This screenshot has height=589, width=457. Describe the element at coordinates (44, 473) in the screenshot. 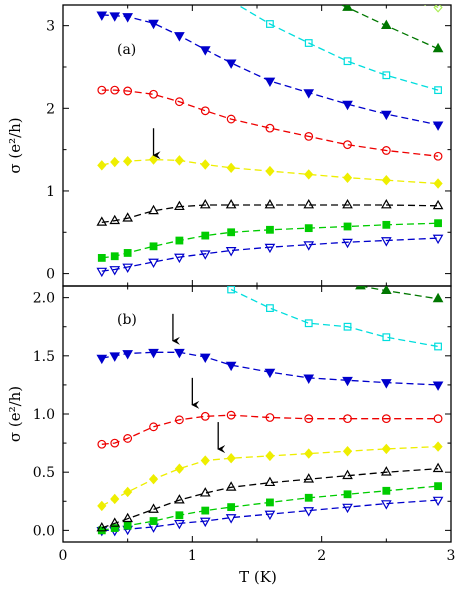

I see `y-tick-label: 0.5` at that location.